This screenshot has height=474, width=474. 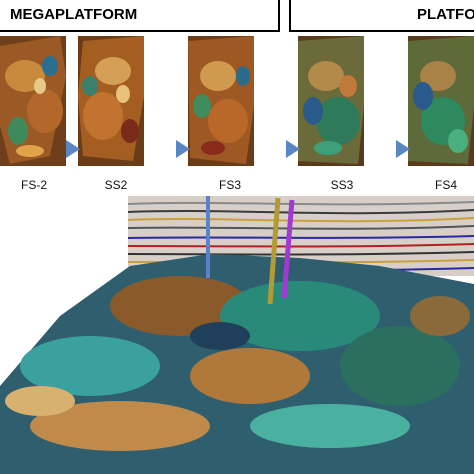 I want to click on stage-label: SS3, so click(x=342, y=185).